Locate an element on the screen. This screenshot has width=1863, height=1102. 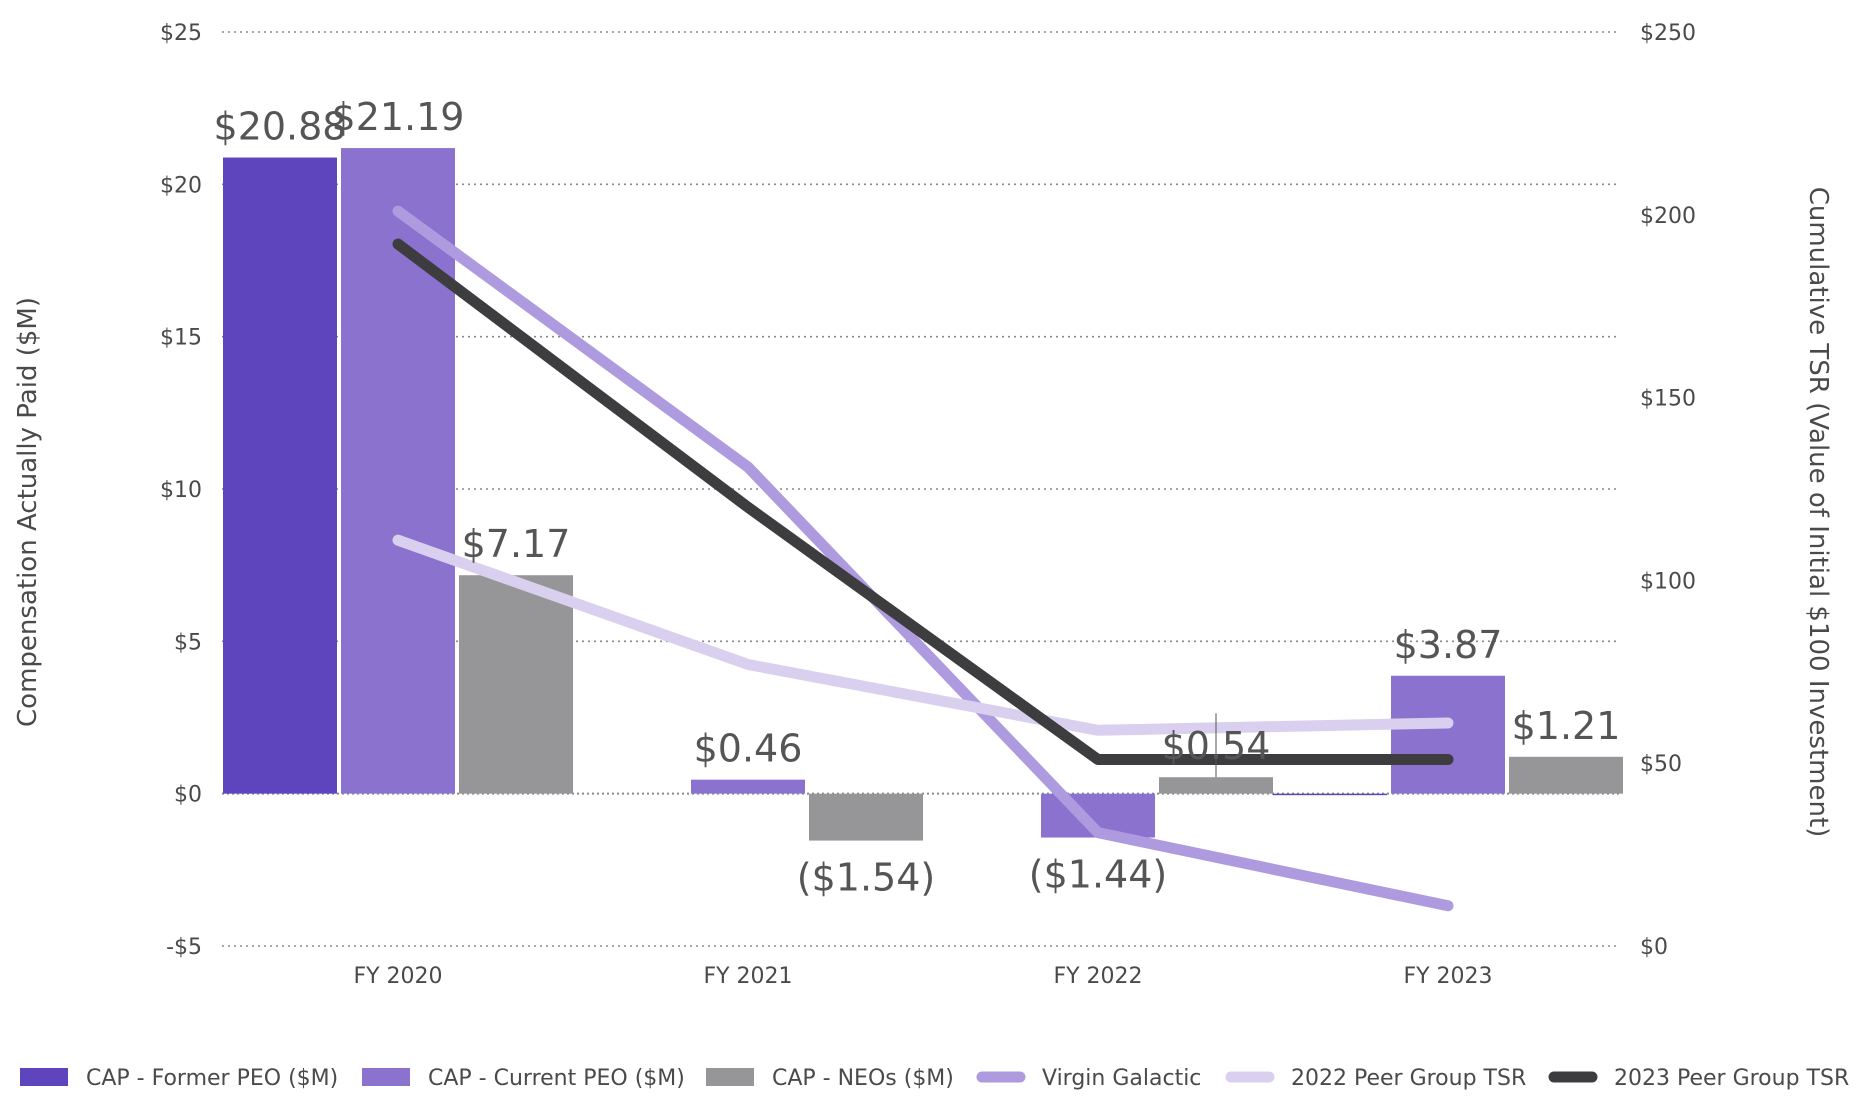
category-label: FY 2022 is located at coordinates (1097, 976).